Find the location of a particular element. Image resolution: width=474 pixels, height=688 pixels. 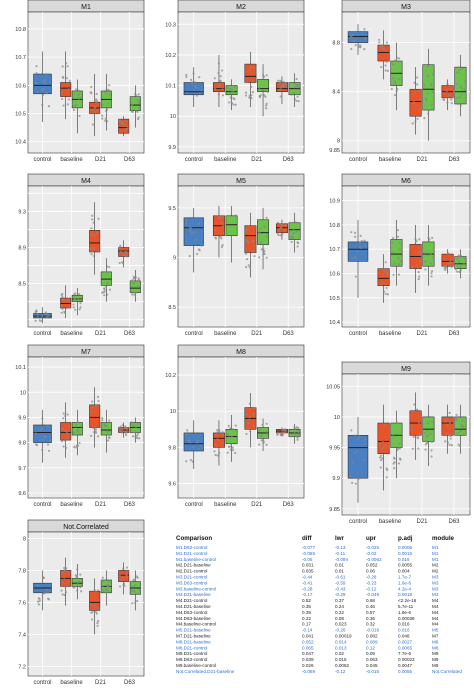

table-cell: M3 is located at coordinates (435, 582).